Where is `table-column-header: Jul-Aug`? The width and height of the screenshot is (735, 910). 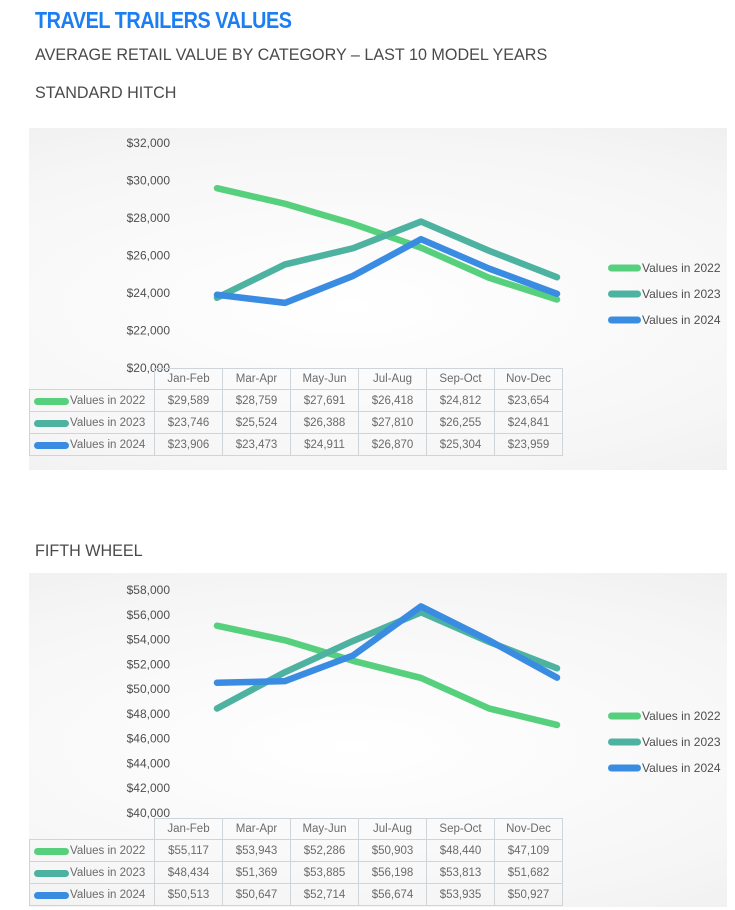 table-column-header: Jul-Aug is located at coordinates (392, 379).